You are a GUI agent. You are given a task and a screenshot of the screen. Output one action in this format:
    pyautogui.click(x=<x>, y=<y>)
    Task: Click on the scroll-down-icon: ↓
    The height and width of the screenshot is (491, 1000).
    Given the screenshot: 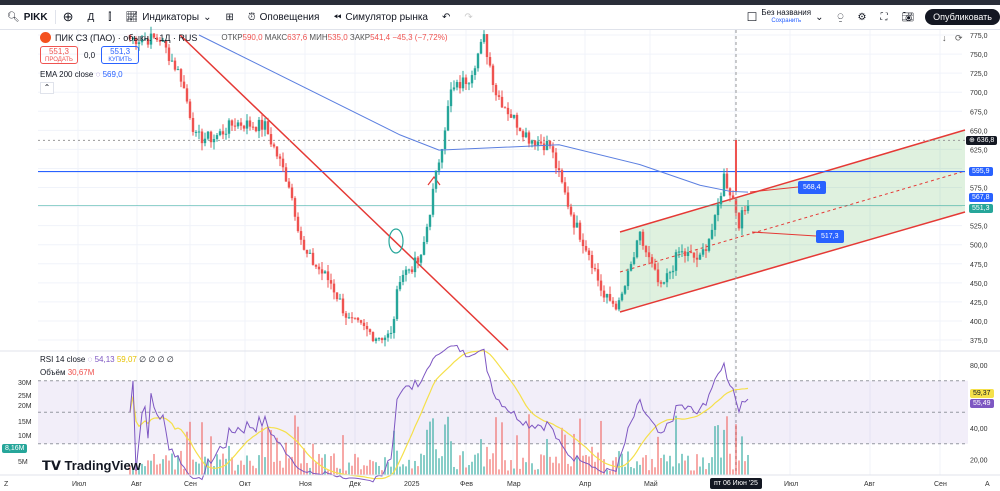 What is the action you would take?
    pyautogui.click(x=944, y=38)
    